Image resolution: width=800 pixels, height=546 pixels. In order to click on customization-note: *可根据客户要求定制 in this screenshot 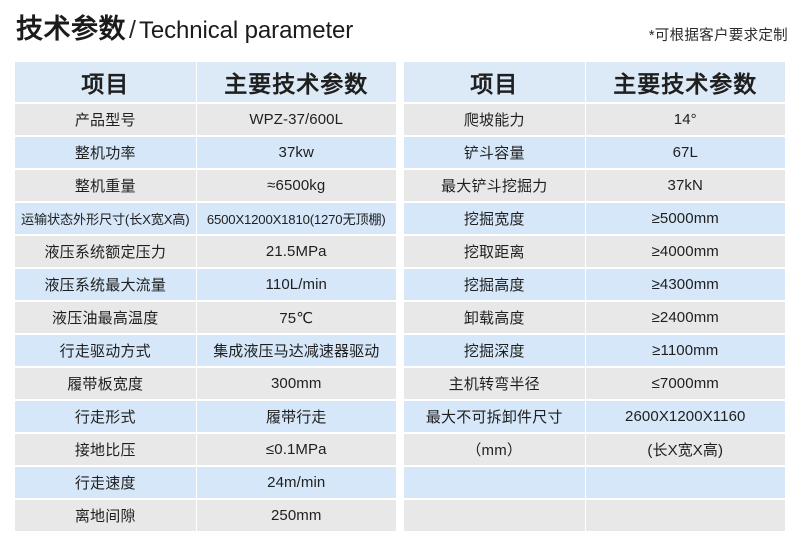, I will do `click(718, 36)`.